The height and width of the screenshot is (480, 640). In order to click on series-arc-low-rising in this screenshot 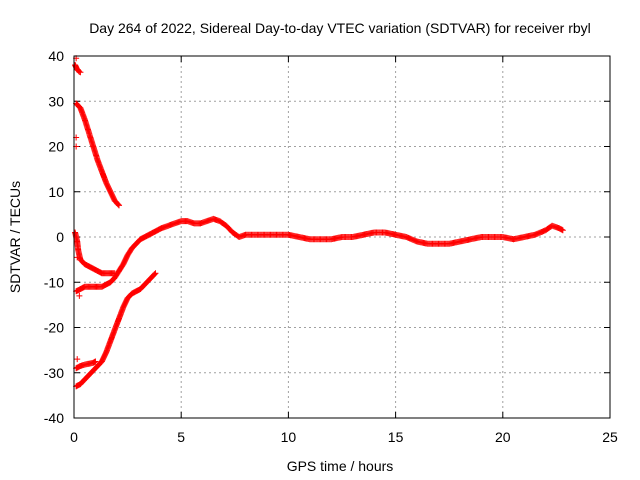, I will do `click(116, 330)`.